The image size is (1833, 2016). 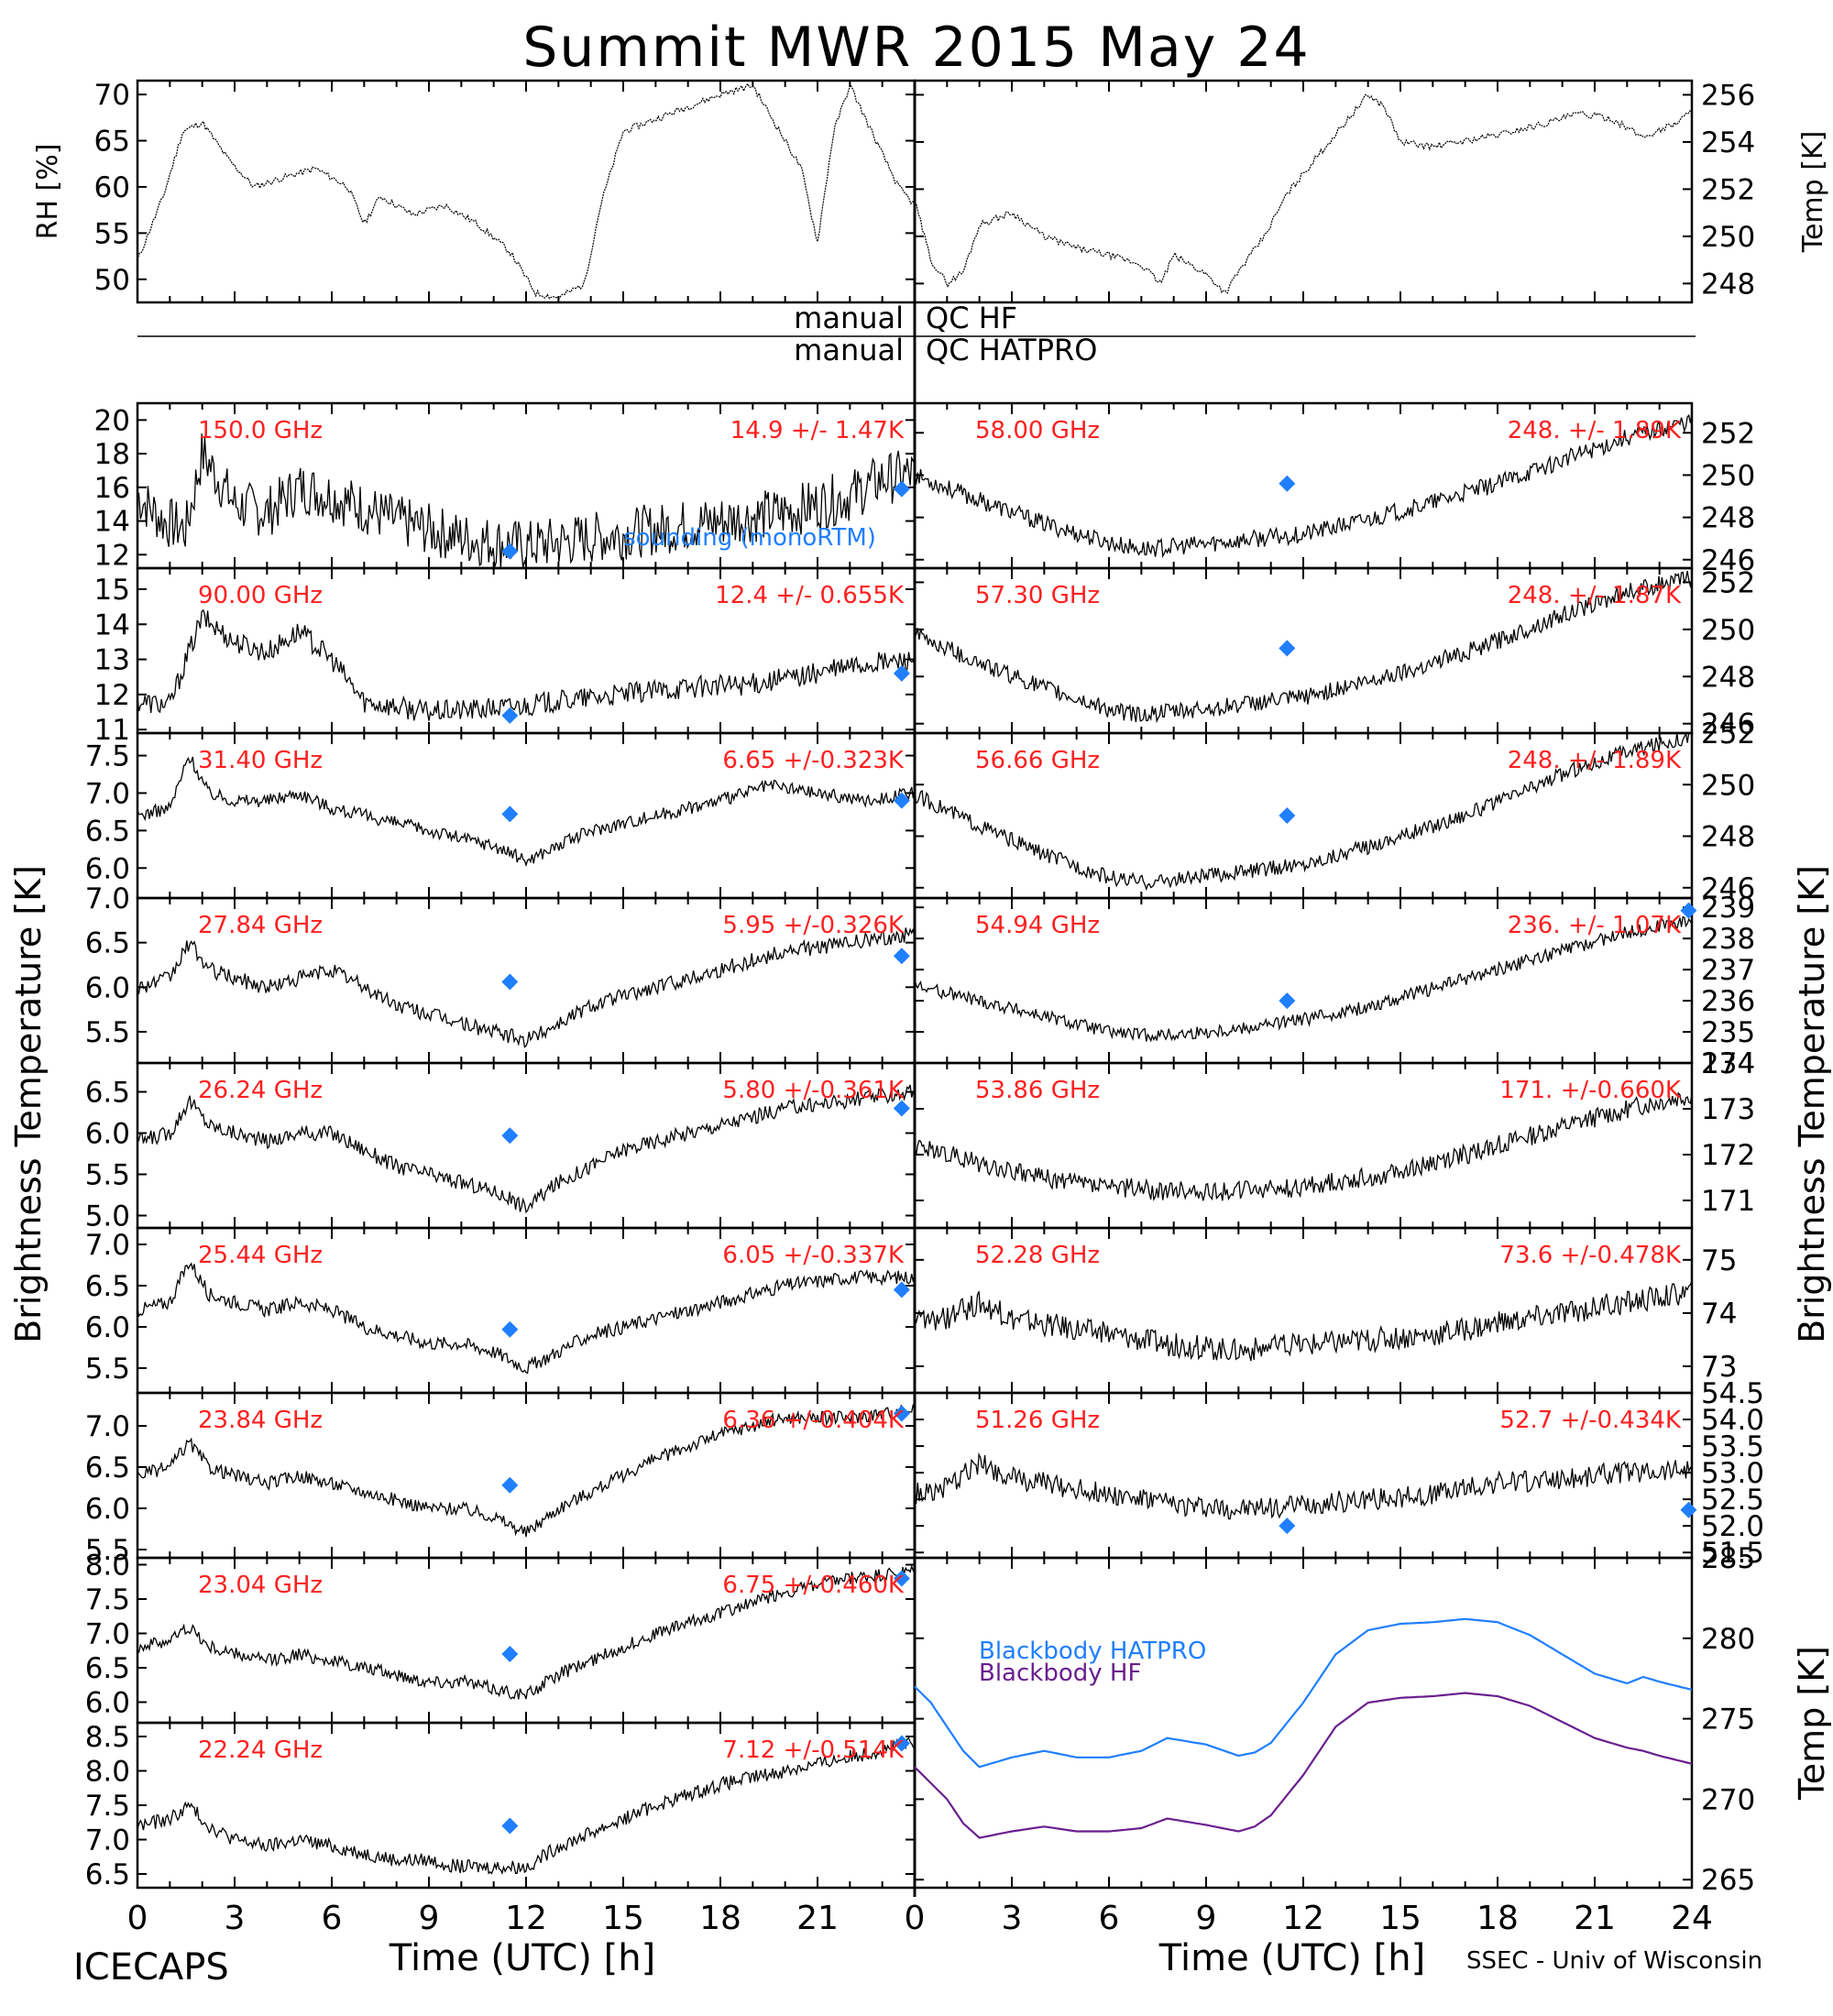 What do you see at coordinates (1590, 1090) in the screenshot?
I see `channel-stat: 171. +/-0.660K` at bounding box center [1590, 1090].